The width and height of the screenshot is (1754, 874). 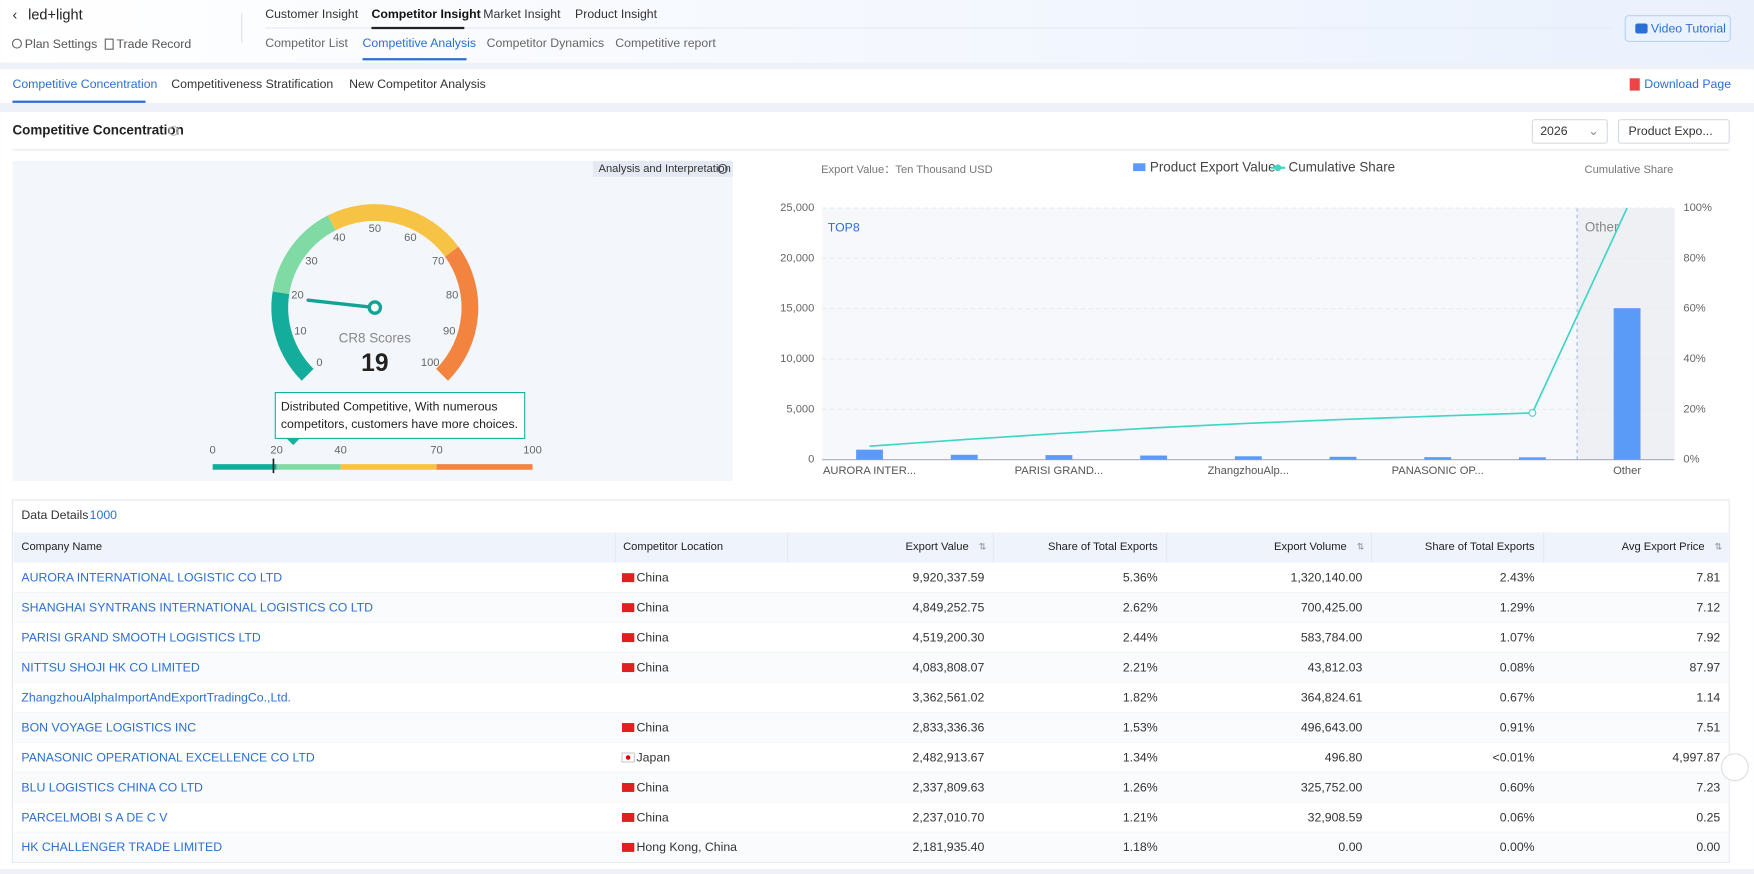 I want to click on sub-tab: Competitor Dynamics, so click(x=546, y=43).